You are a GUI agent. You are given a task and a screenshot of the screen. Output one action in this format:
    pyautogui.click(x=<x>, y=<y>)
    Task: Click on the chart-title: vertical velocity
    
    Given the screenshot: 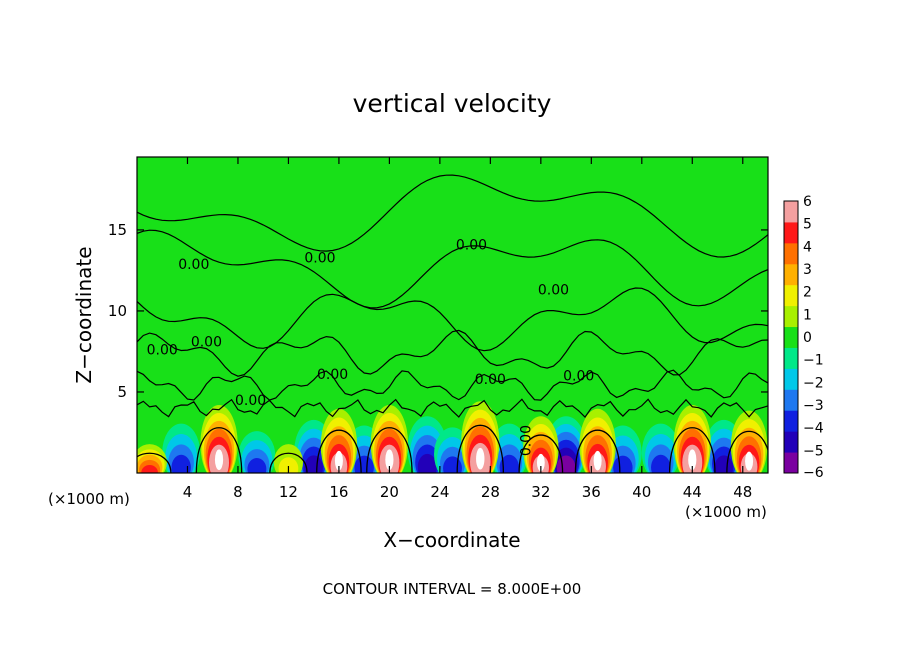 What is the action you would take?
    pyautogui.click(x=452, y=103)
    